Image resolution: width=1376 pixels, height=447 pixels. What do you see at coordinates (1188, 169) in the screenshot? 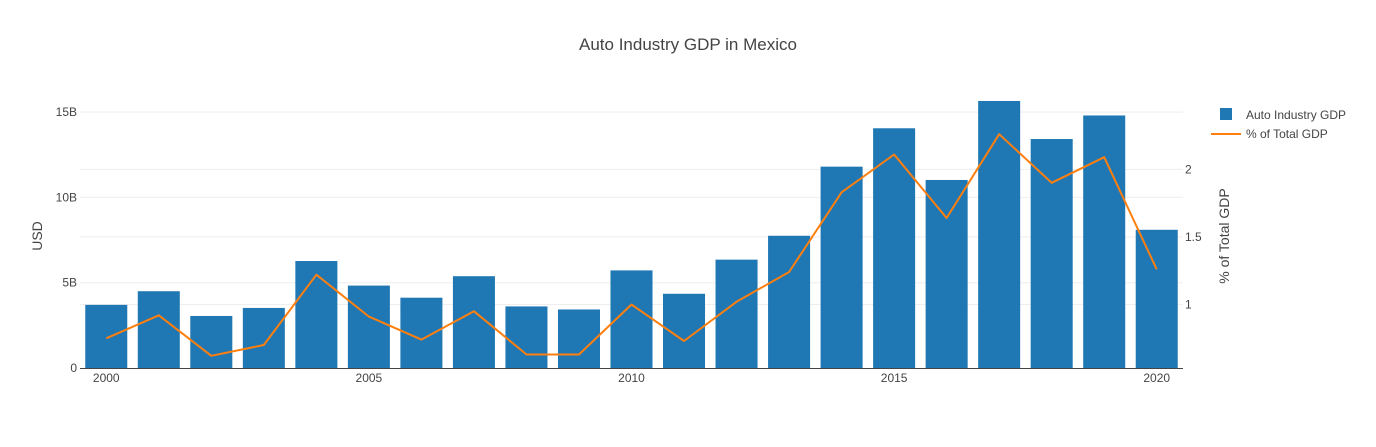
I see `y2-tick-label: 2` at bounding box center [1188, 169].